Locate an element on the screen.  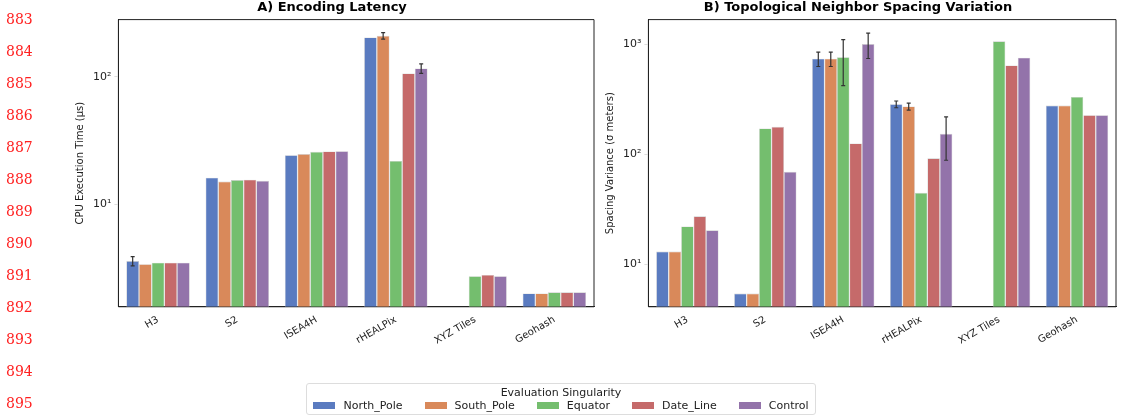
text: 883 is located at coordinates (19, 19).